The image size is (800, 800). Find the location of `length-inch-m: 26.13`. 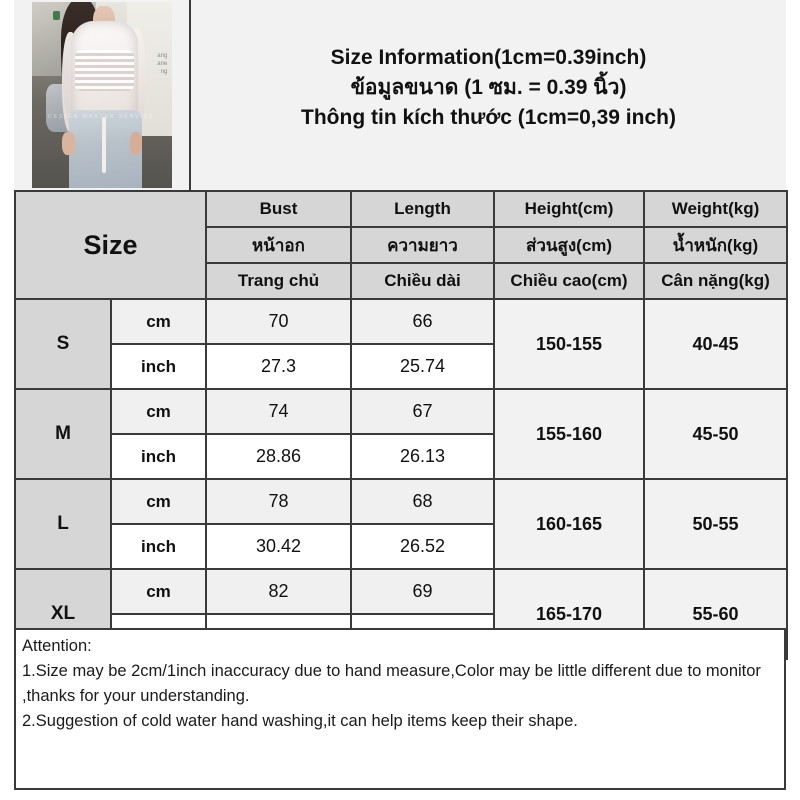

length-inch-m: 26.13 is located at coordinates (422, 456).